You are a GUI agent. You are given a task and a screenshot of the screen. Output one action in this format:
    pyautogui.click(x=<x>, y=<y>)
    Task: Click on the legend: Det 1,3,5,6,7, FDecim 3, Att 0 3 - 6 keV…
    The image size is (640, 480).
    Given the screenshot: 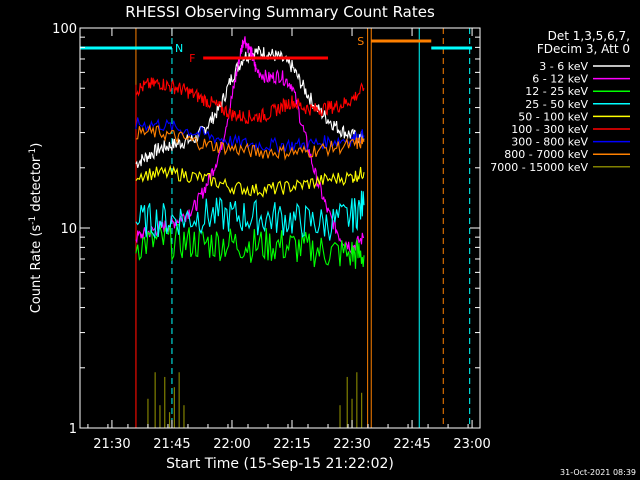 What is the action you would take?
    pyautogui.click(x=560, y=101)
    